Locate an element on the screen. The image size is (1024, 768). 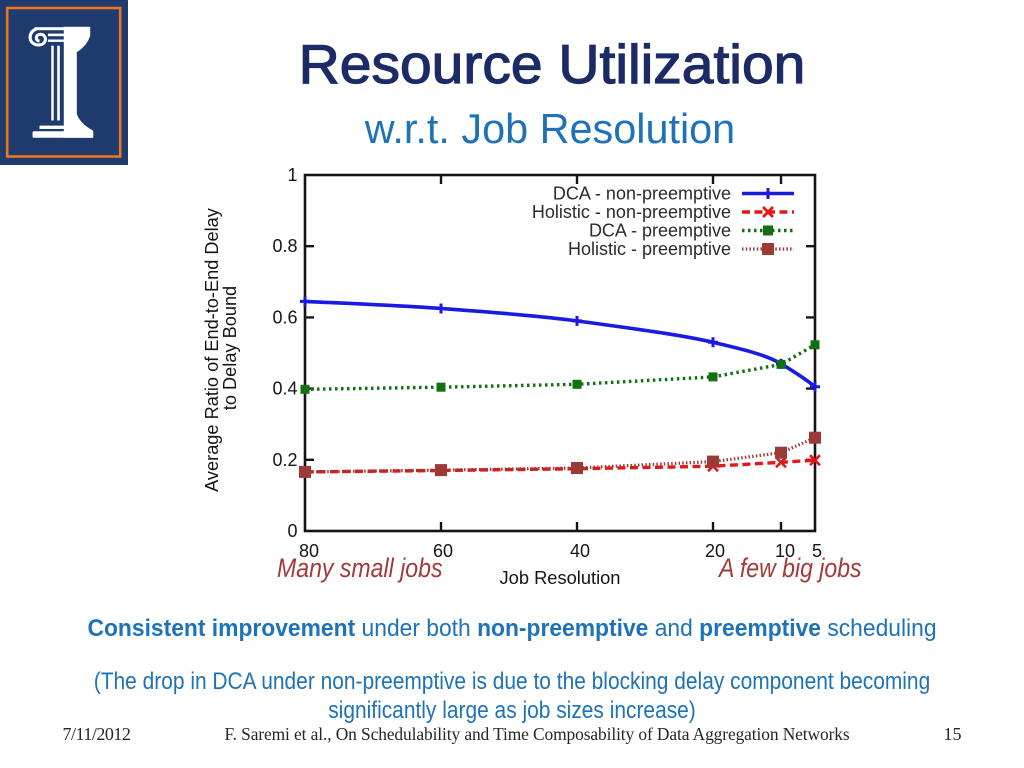
svg-text: 0.8 is located at coordinates (284, 246).